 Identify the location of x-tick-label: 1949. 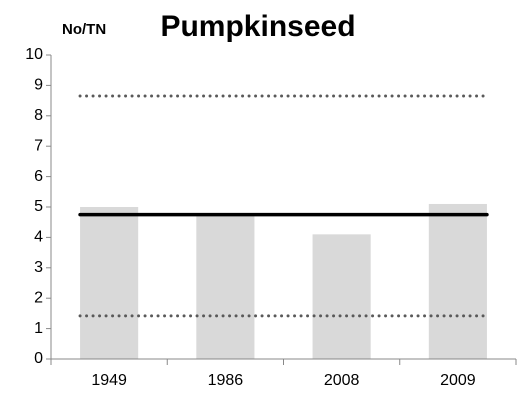
(109, 380).